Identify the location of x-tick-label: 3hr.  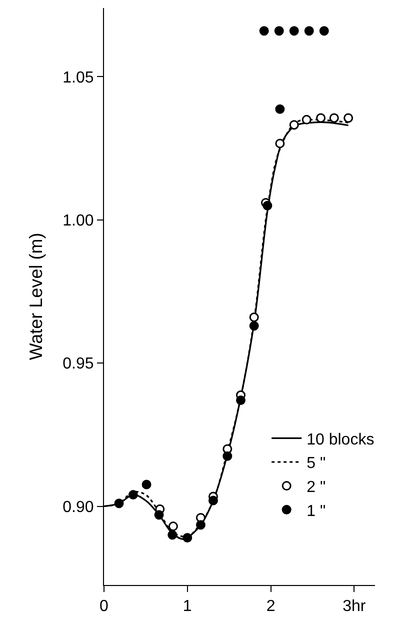
(354, 607).